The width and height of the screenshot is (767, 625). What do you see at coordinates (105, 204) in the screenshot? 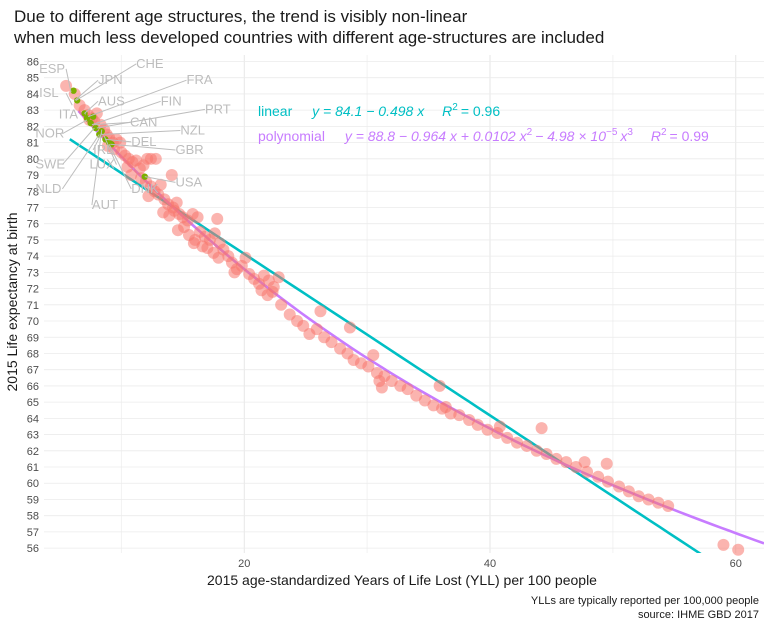
I see `country-label: AUT` at bounding box center [105, 204].